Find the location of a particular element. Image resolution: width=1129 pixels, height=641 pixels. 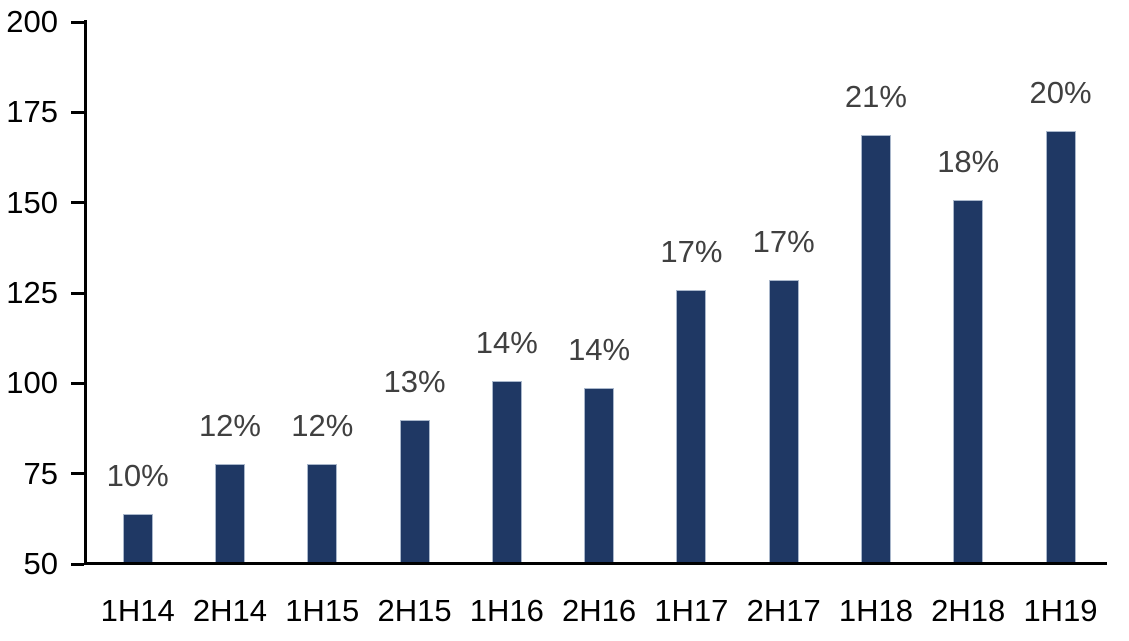

category-label: 2H14 is located at coordinates (230, 610).